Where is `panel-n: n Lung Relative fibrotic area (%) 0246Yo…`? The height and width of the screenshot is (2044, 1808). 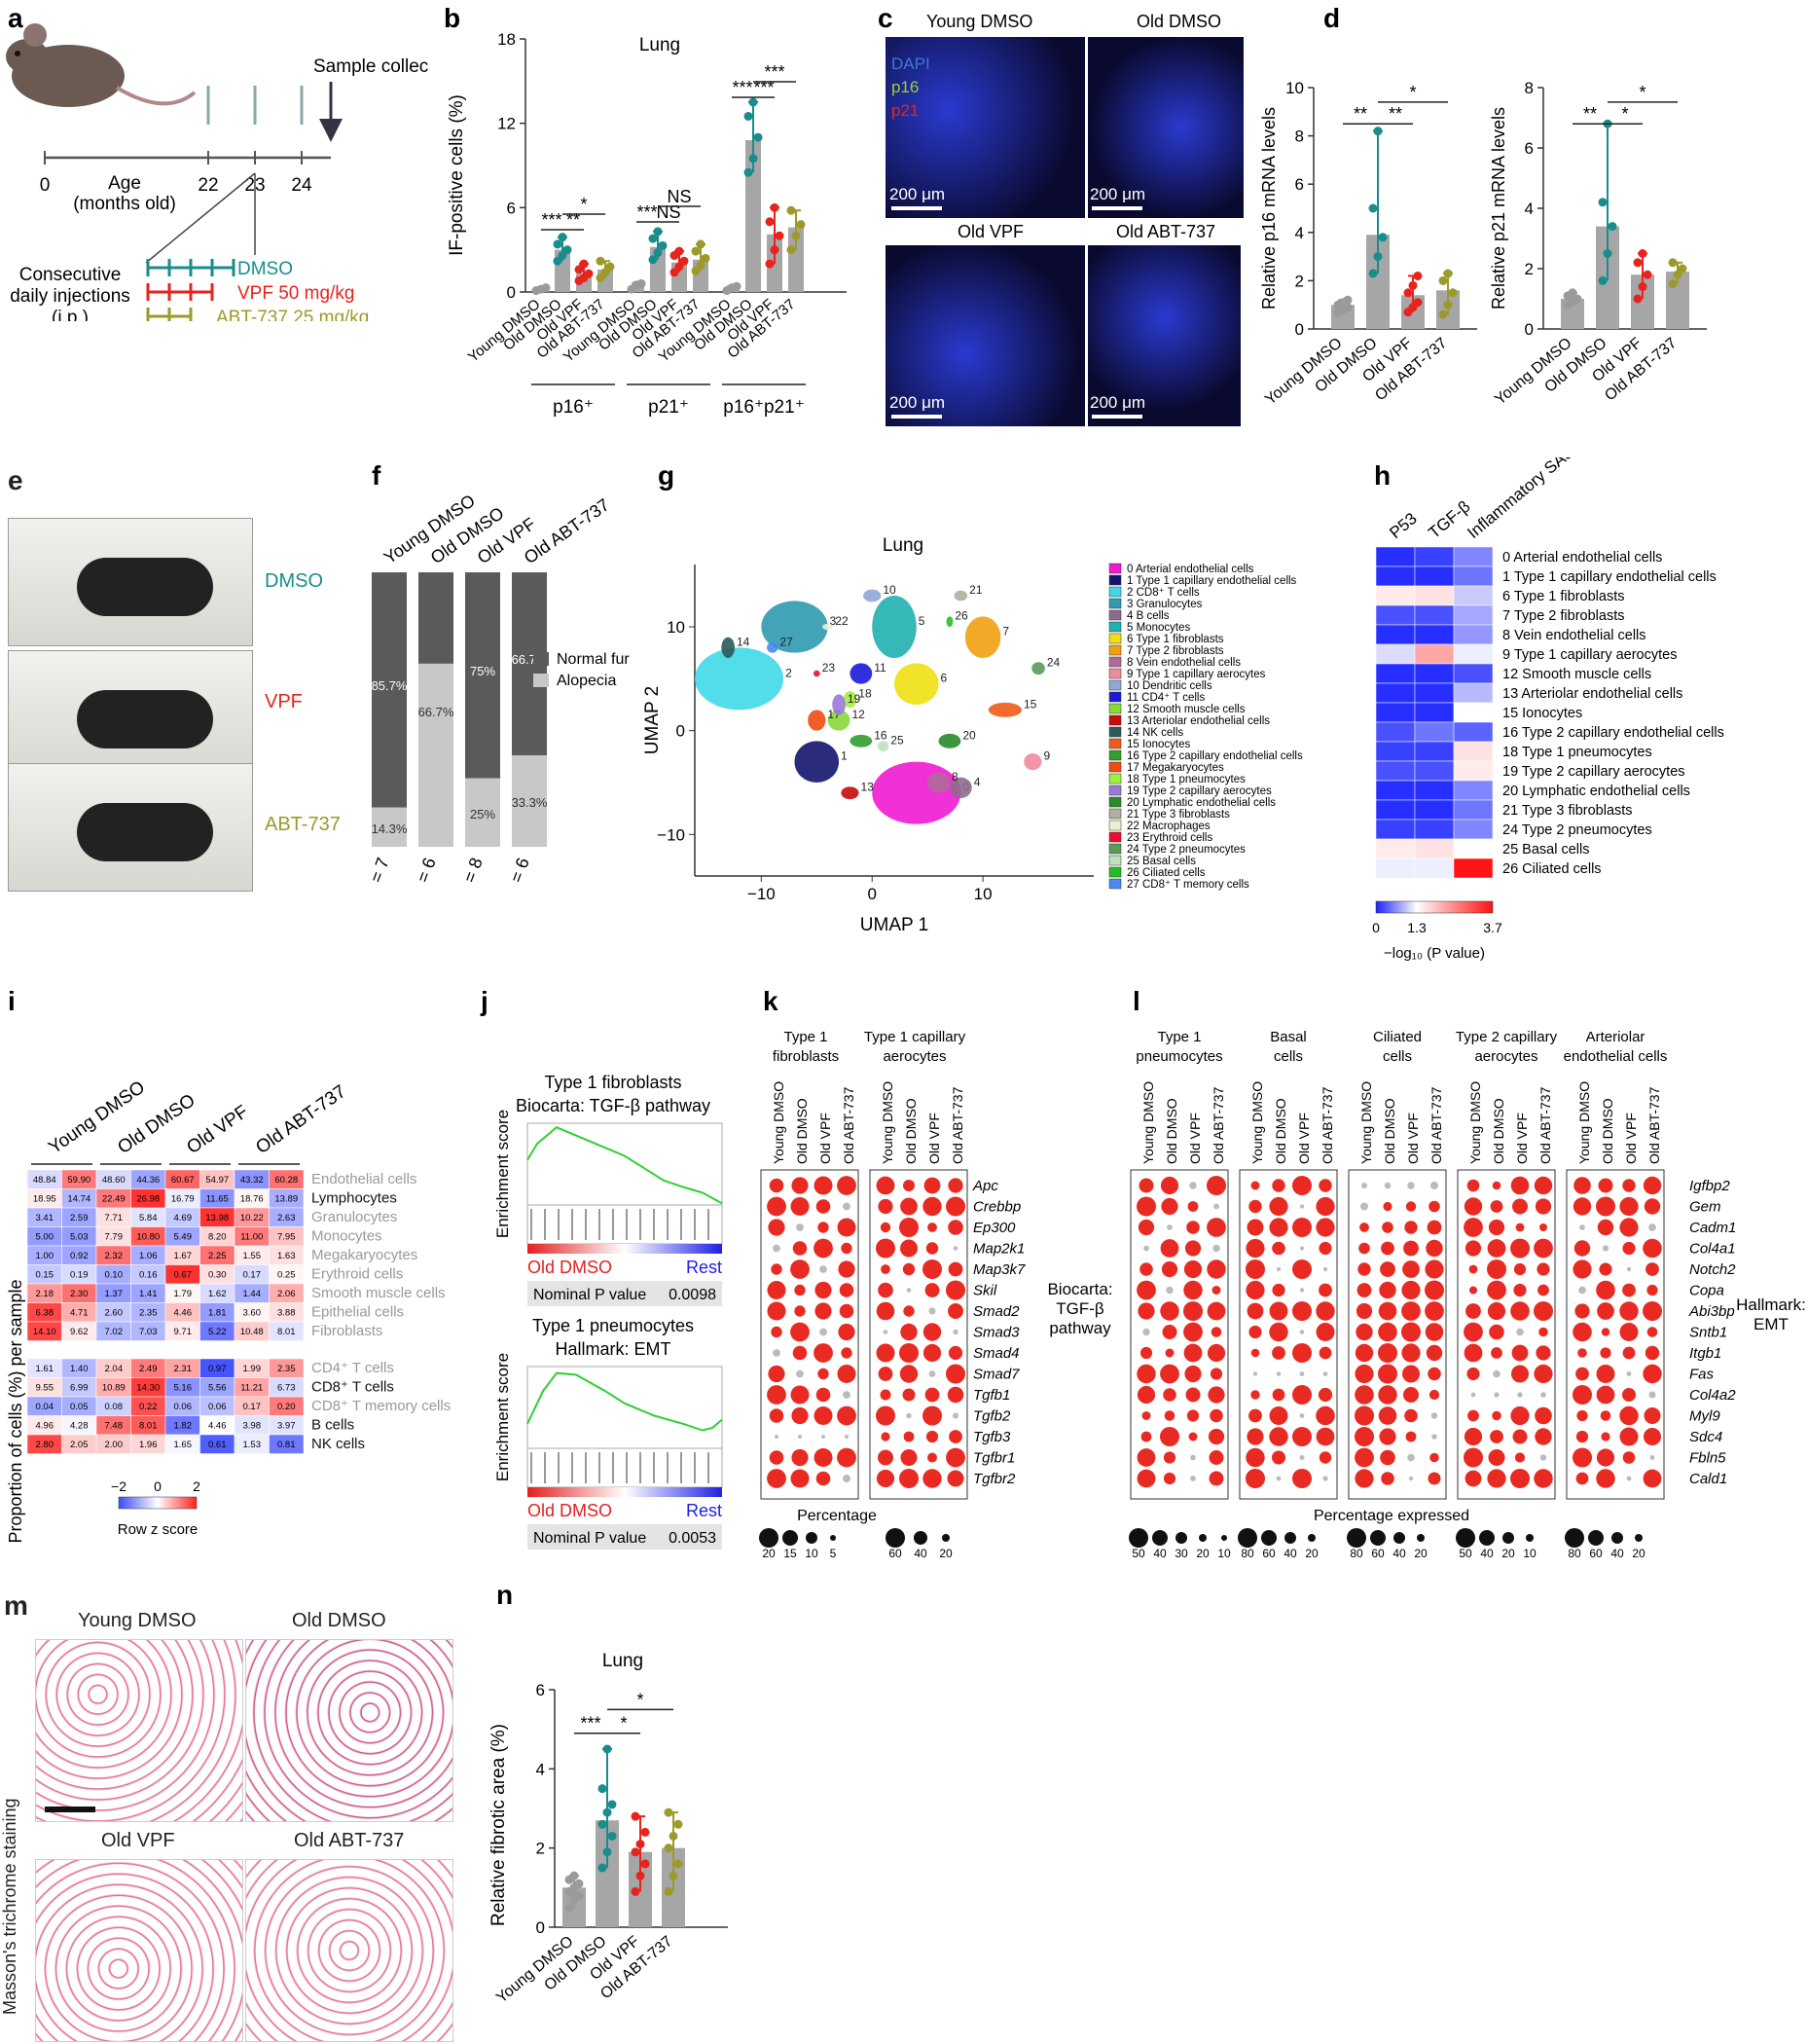
panel-n: n Lung Relative fibrotic area (%) 0246Yo… is located at coordinates (608, 1794).